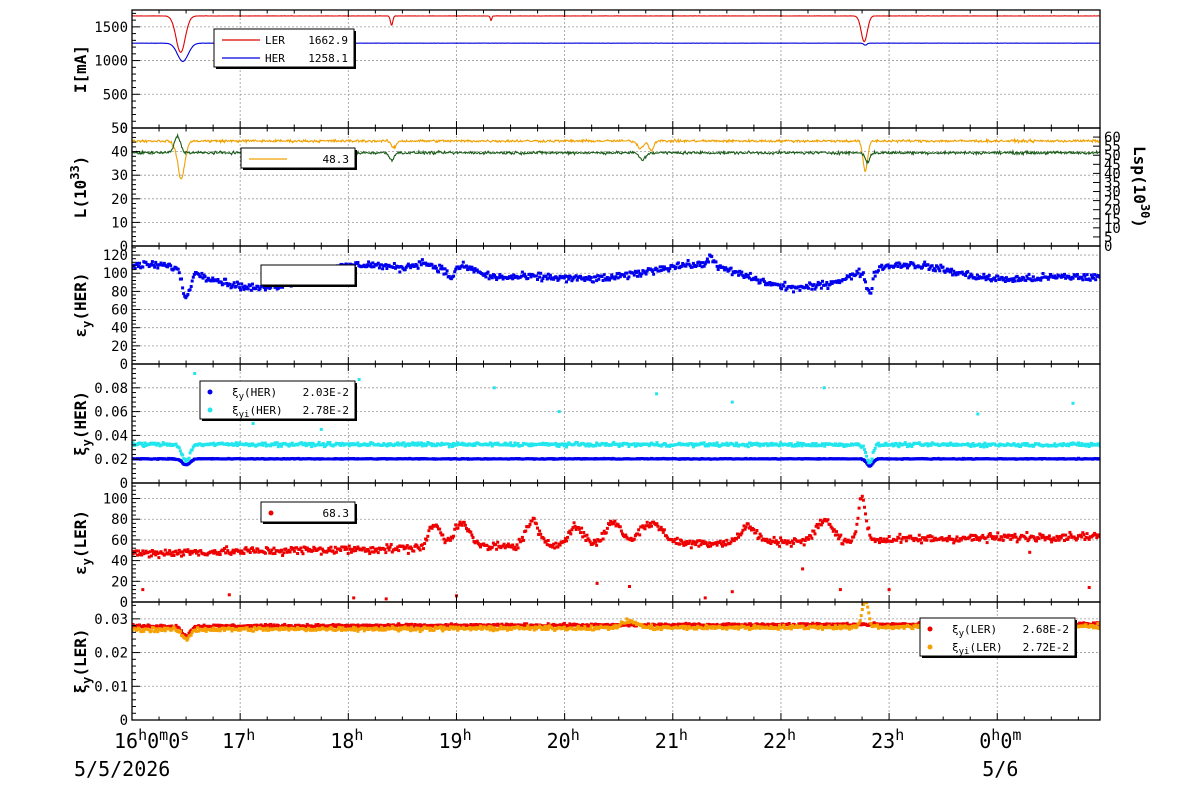  Describe the element at coordinates (328, 58) in the screenshot. I see `legend-value: 1258.1` at that location.